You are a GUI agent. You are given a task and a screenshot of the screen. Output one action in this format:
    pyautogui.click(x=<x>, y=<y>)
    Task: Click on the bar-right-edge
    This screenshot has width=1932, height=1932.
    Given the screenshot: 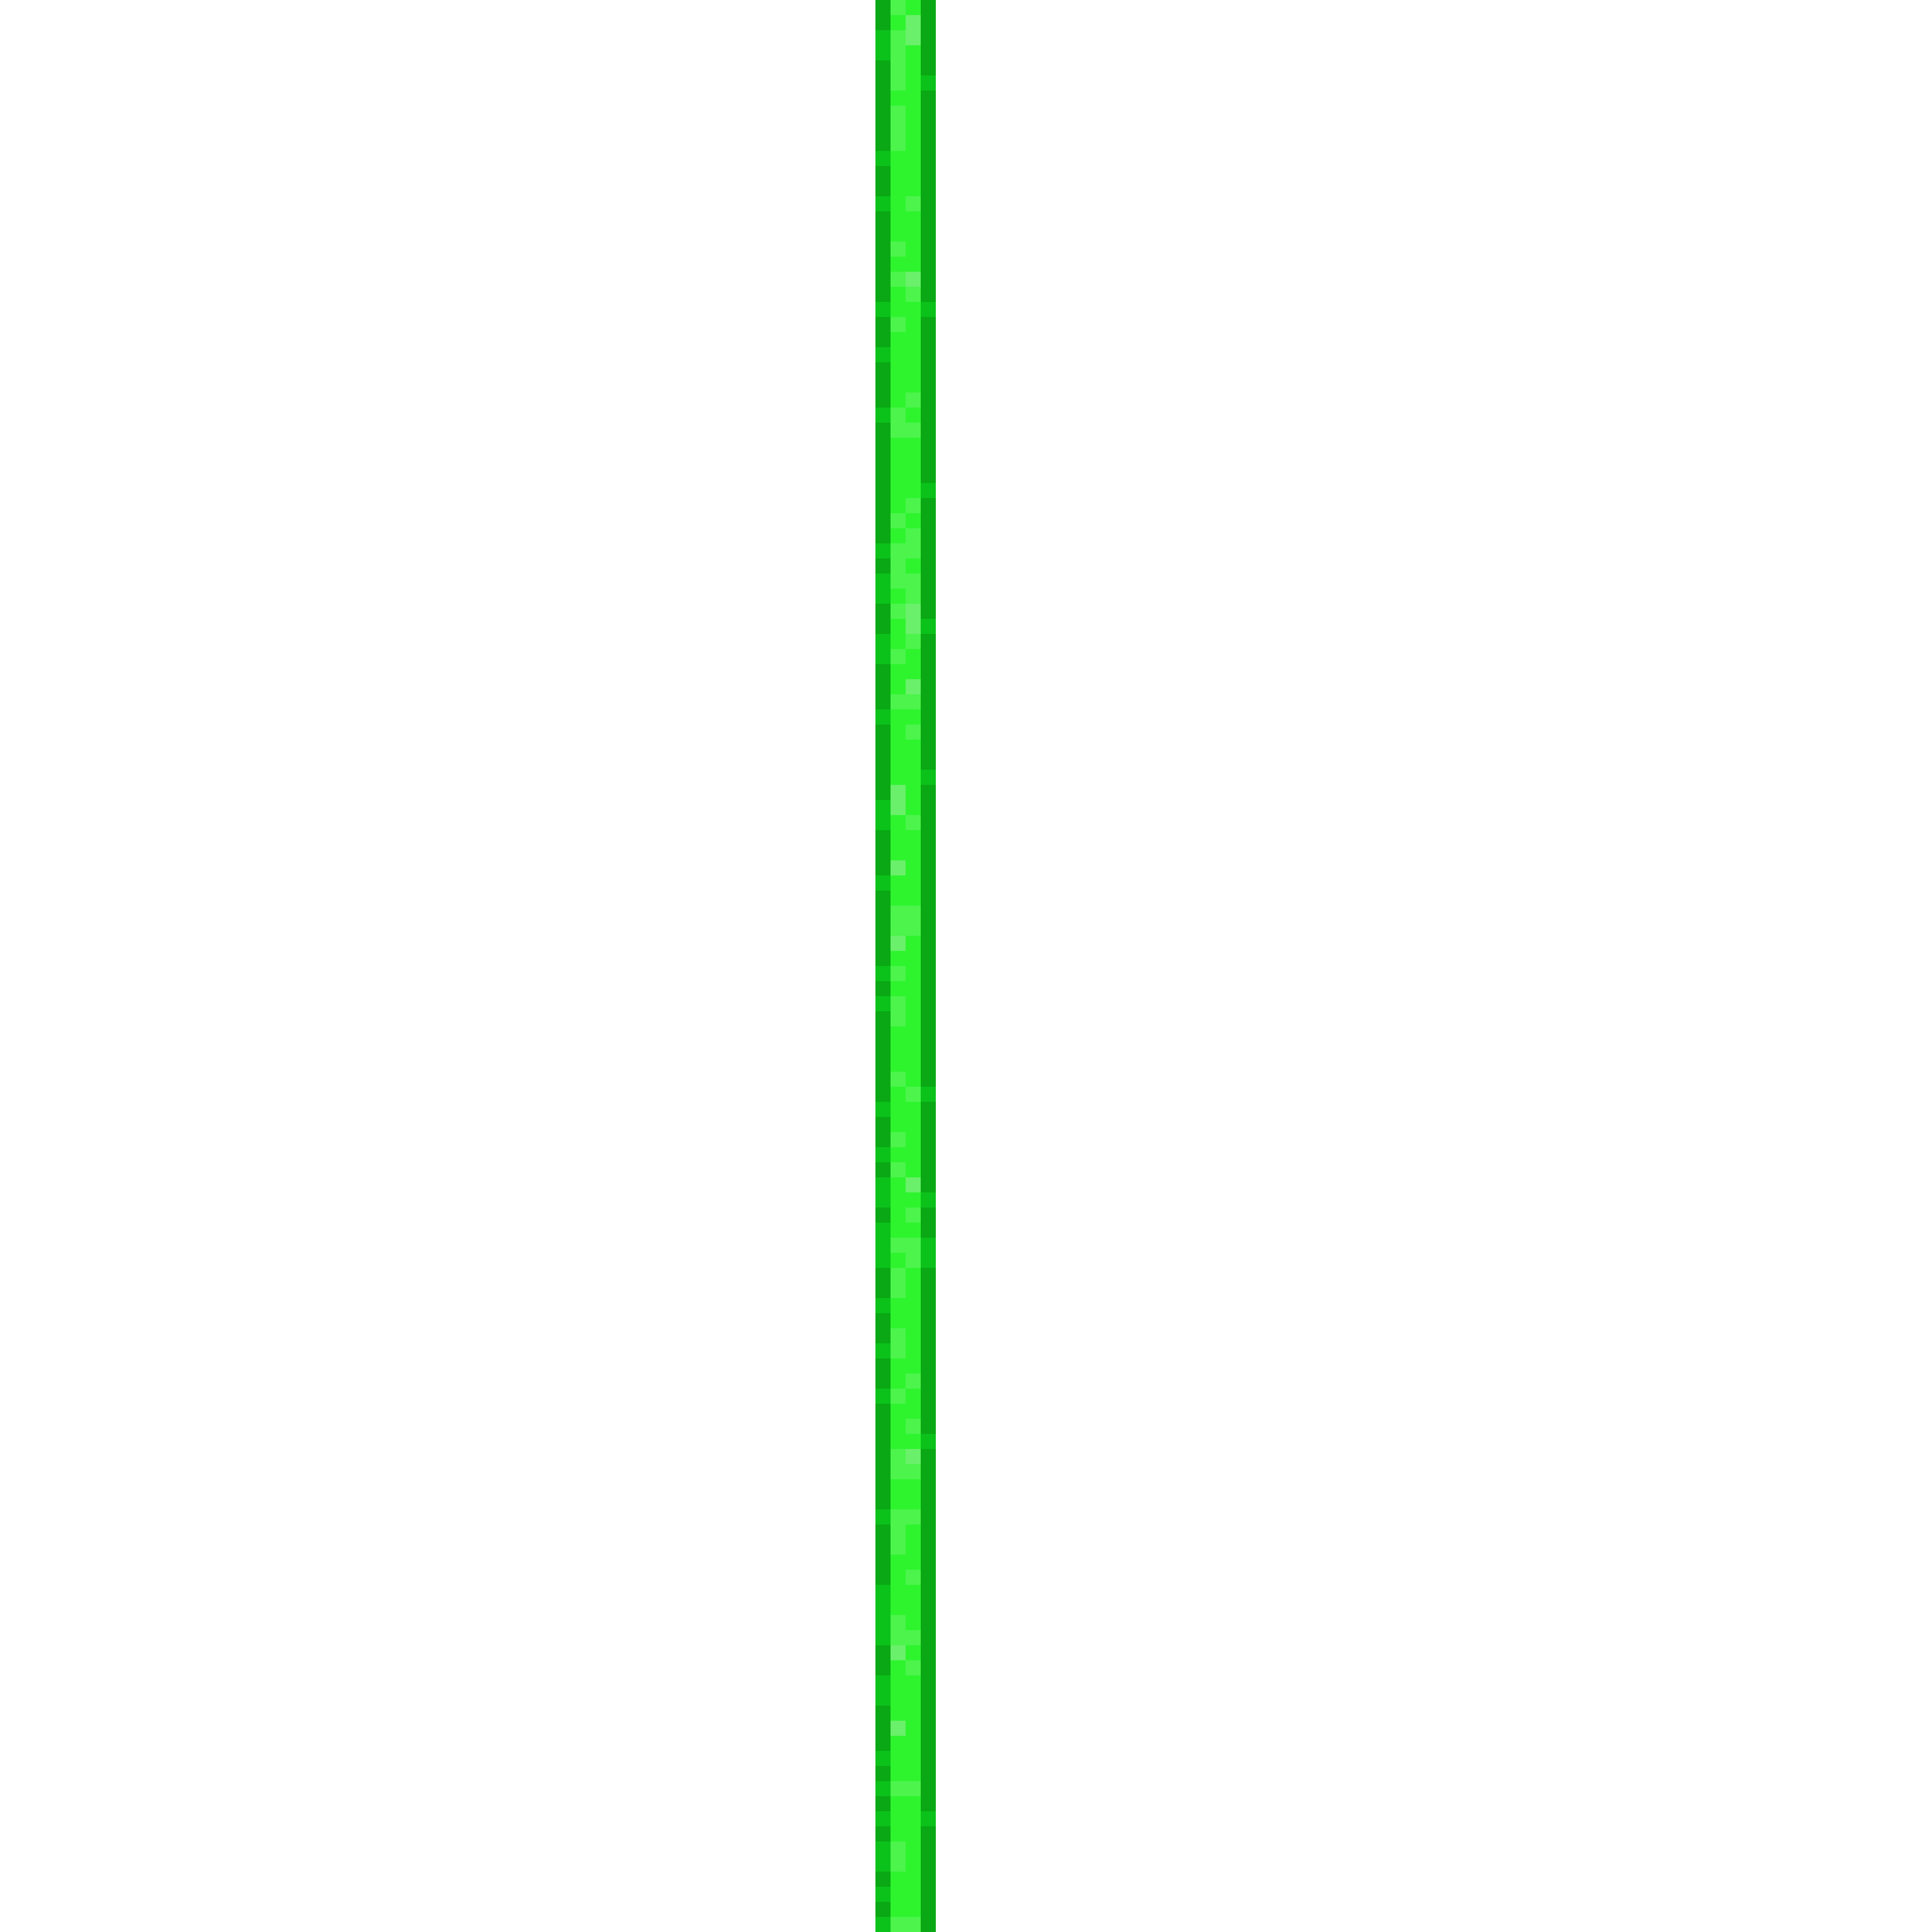 What is the action you would take?
    pyautogui.click(x=929, y=966)
    